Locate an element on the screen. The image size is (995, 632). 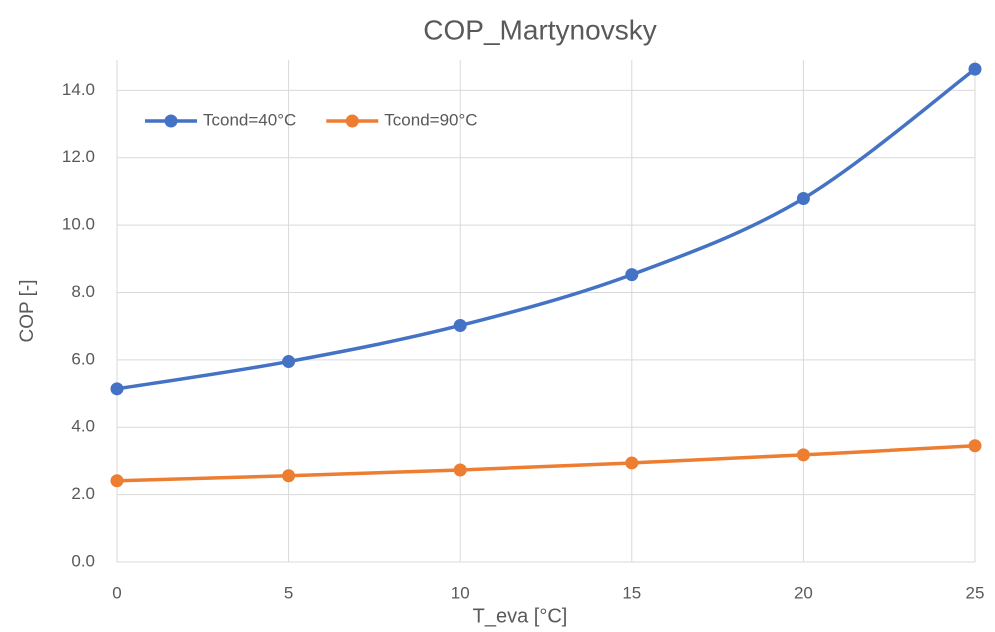
y-tick-label: 14.0 is located at coordinates (78, 89).